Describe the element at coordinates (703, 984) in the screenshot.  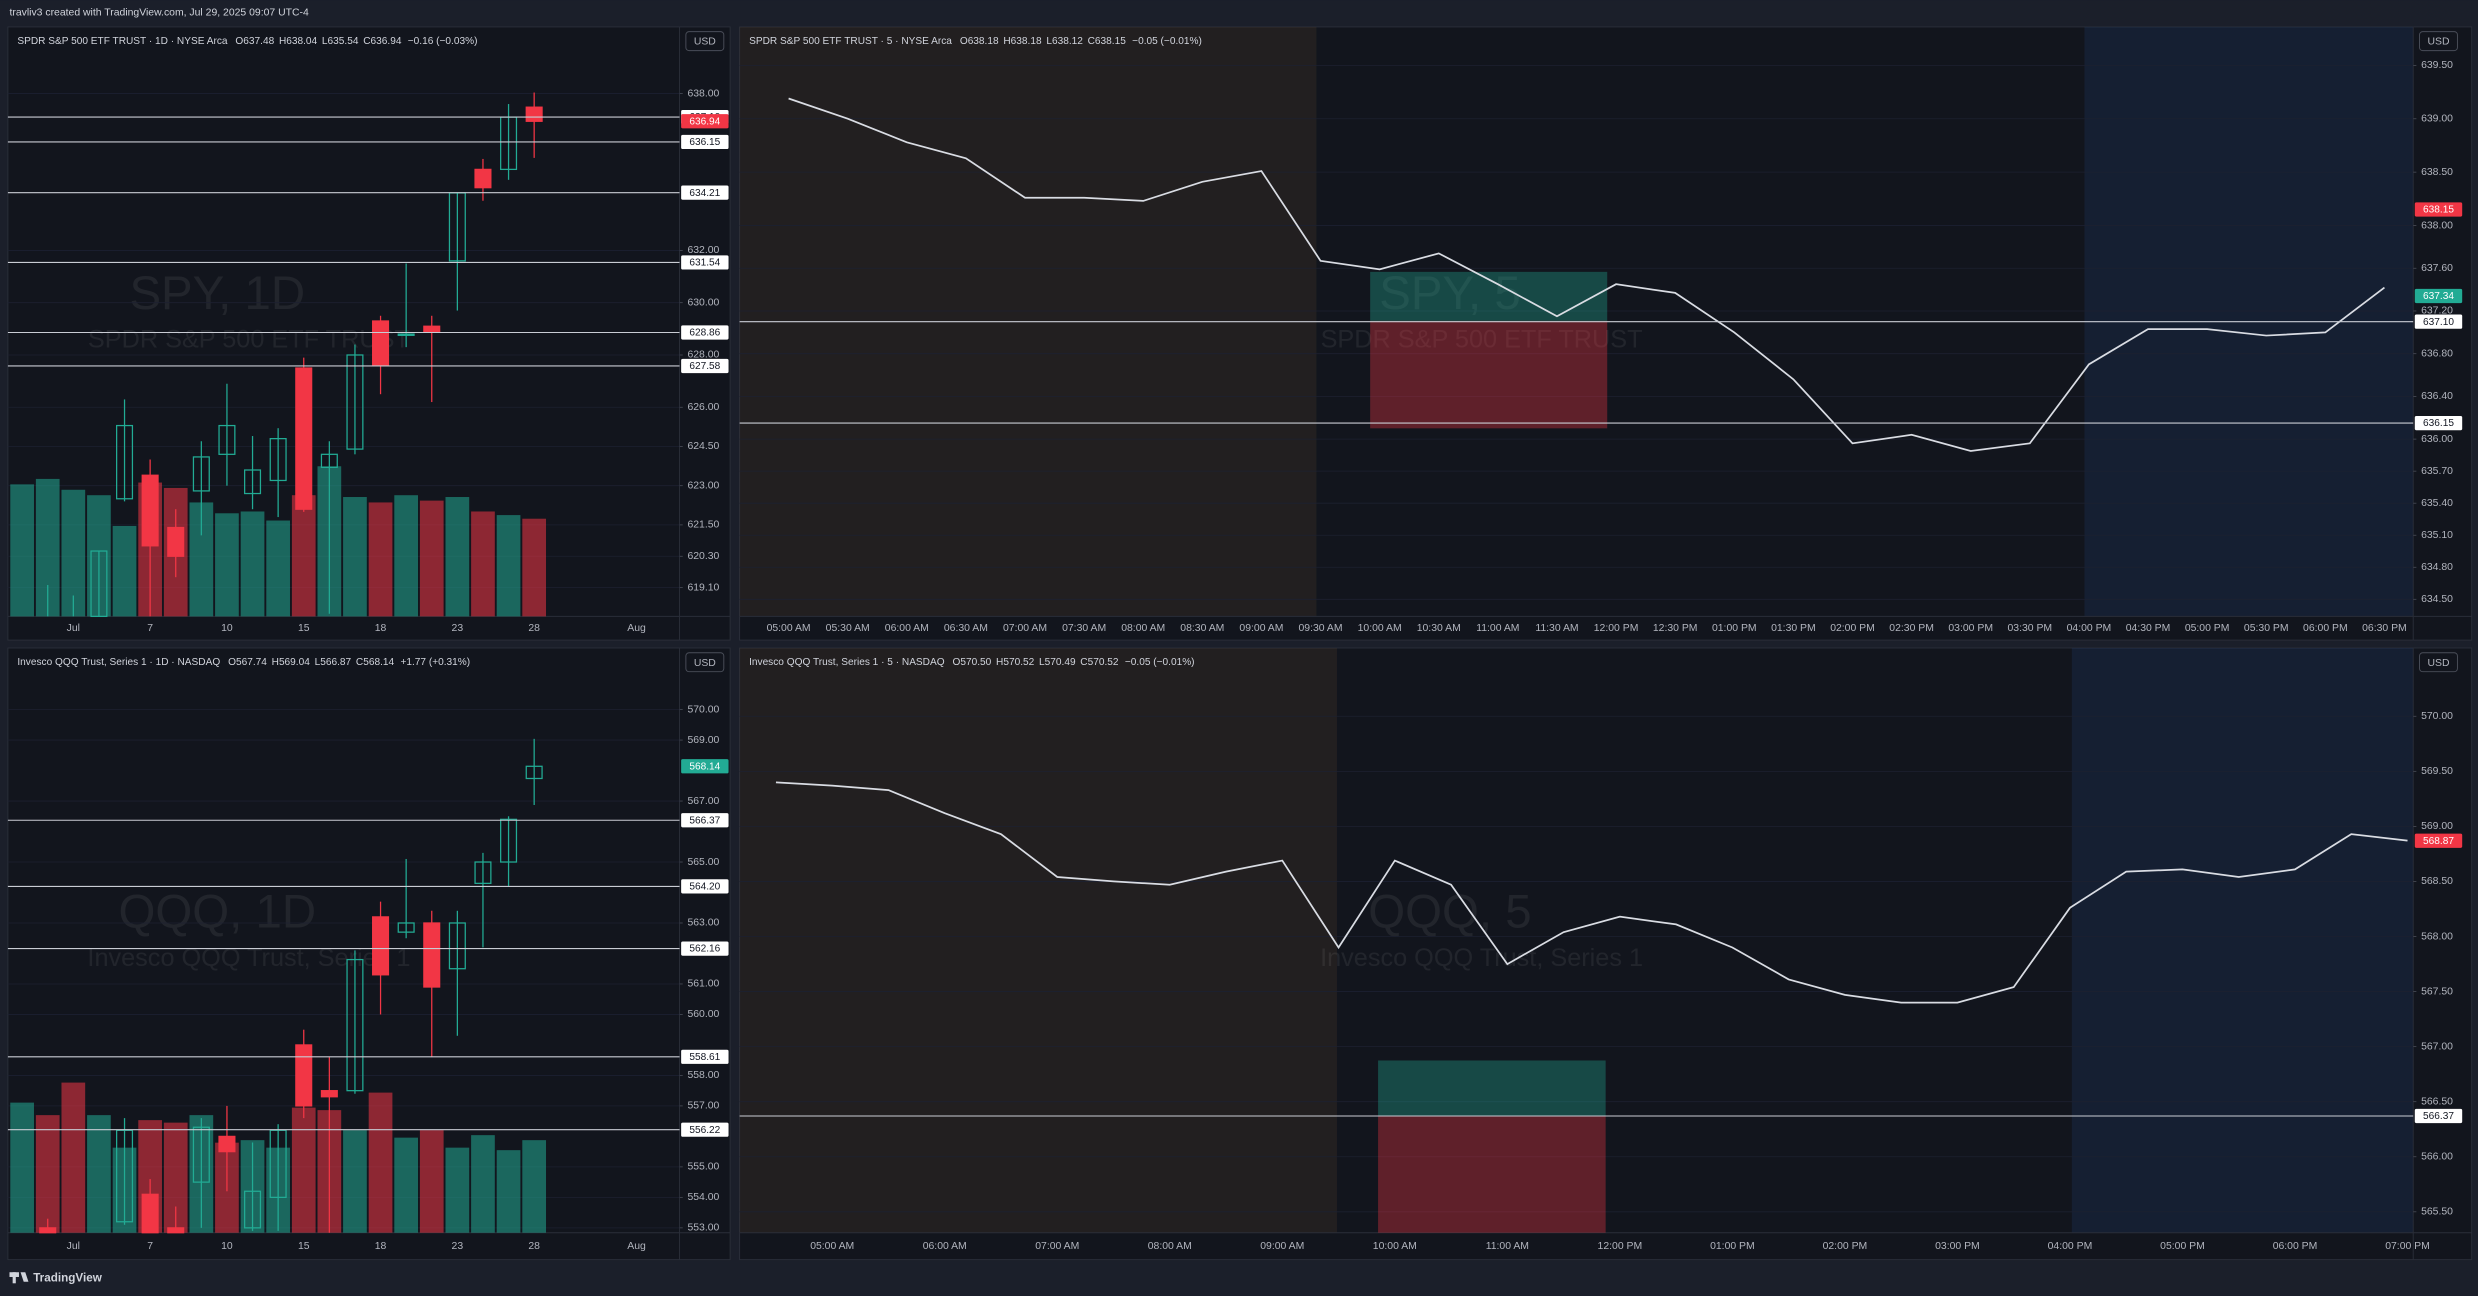
I see `y-tick-label: 561.00` at that location.